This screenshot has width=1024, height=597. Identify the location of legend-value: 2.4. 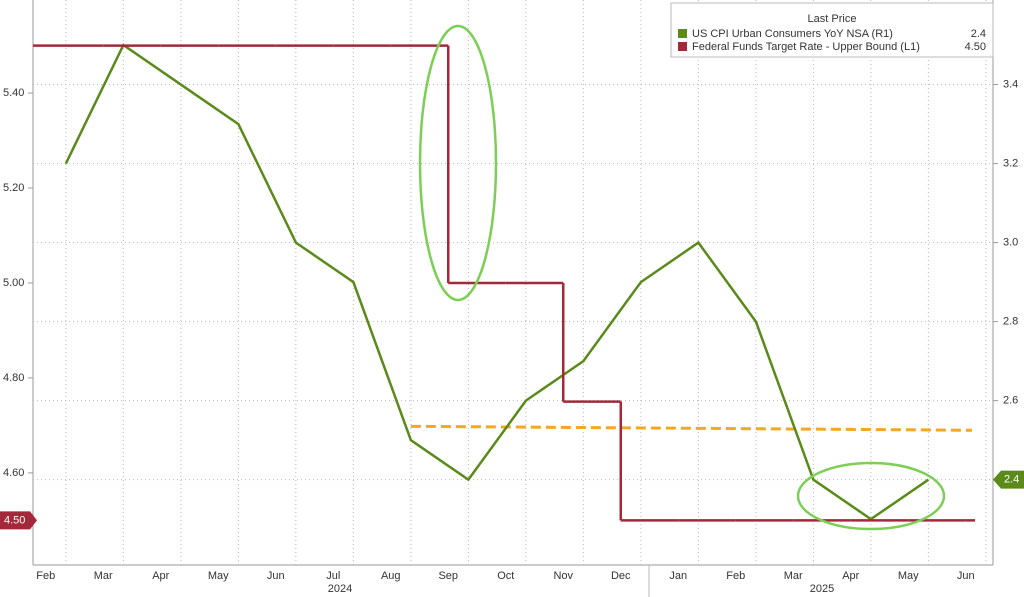
(978, 34).